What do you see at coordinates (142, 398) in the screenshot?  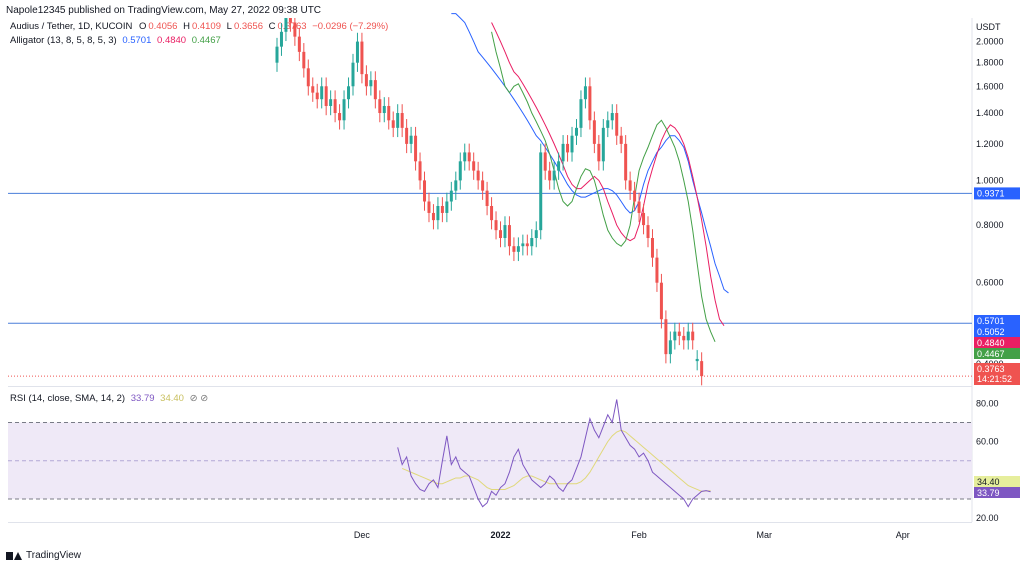 I see `rsi-value: 33.79` at bounding box center [142, 398].